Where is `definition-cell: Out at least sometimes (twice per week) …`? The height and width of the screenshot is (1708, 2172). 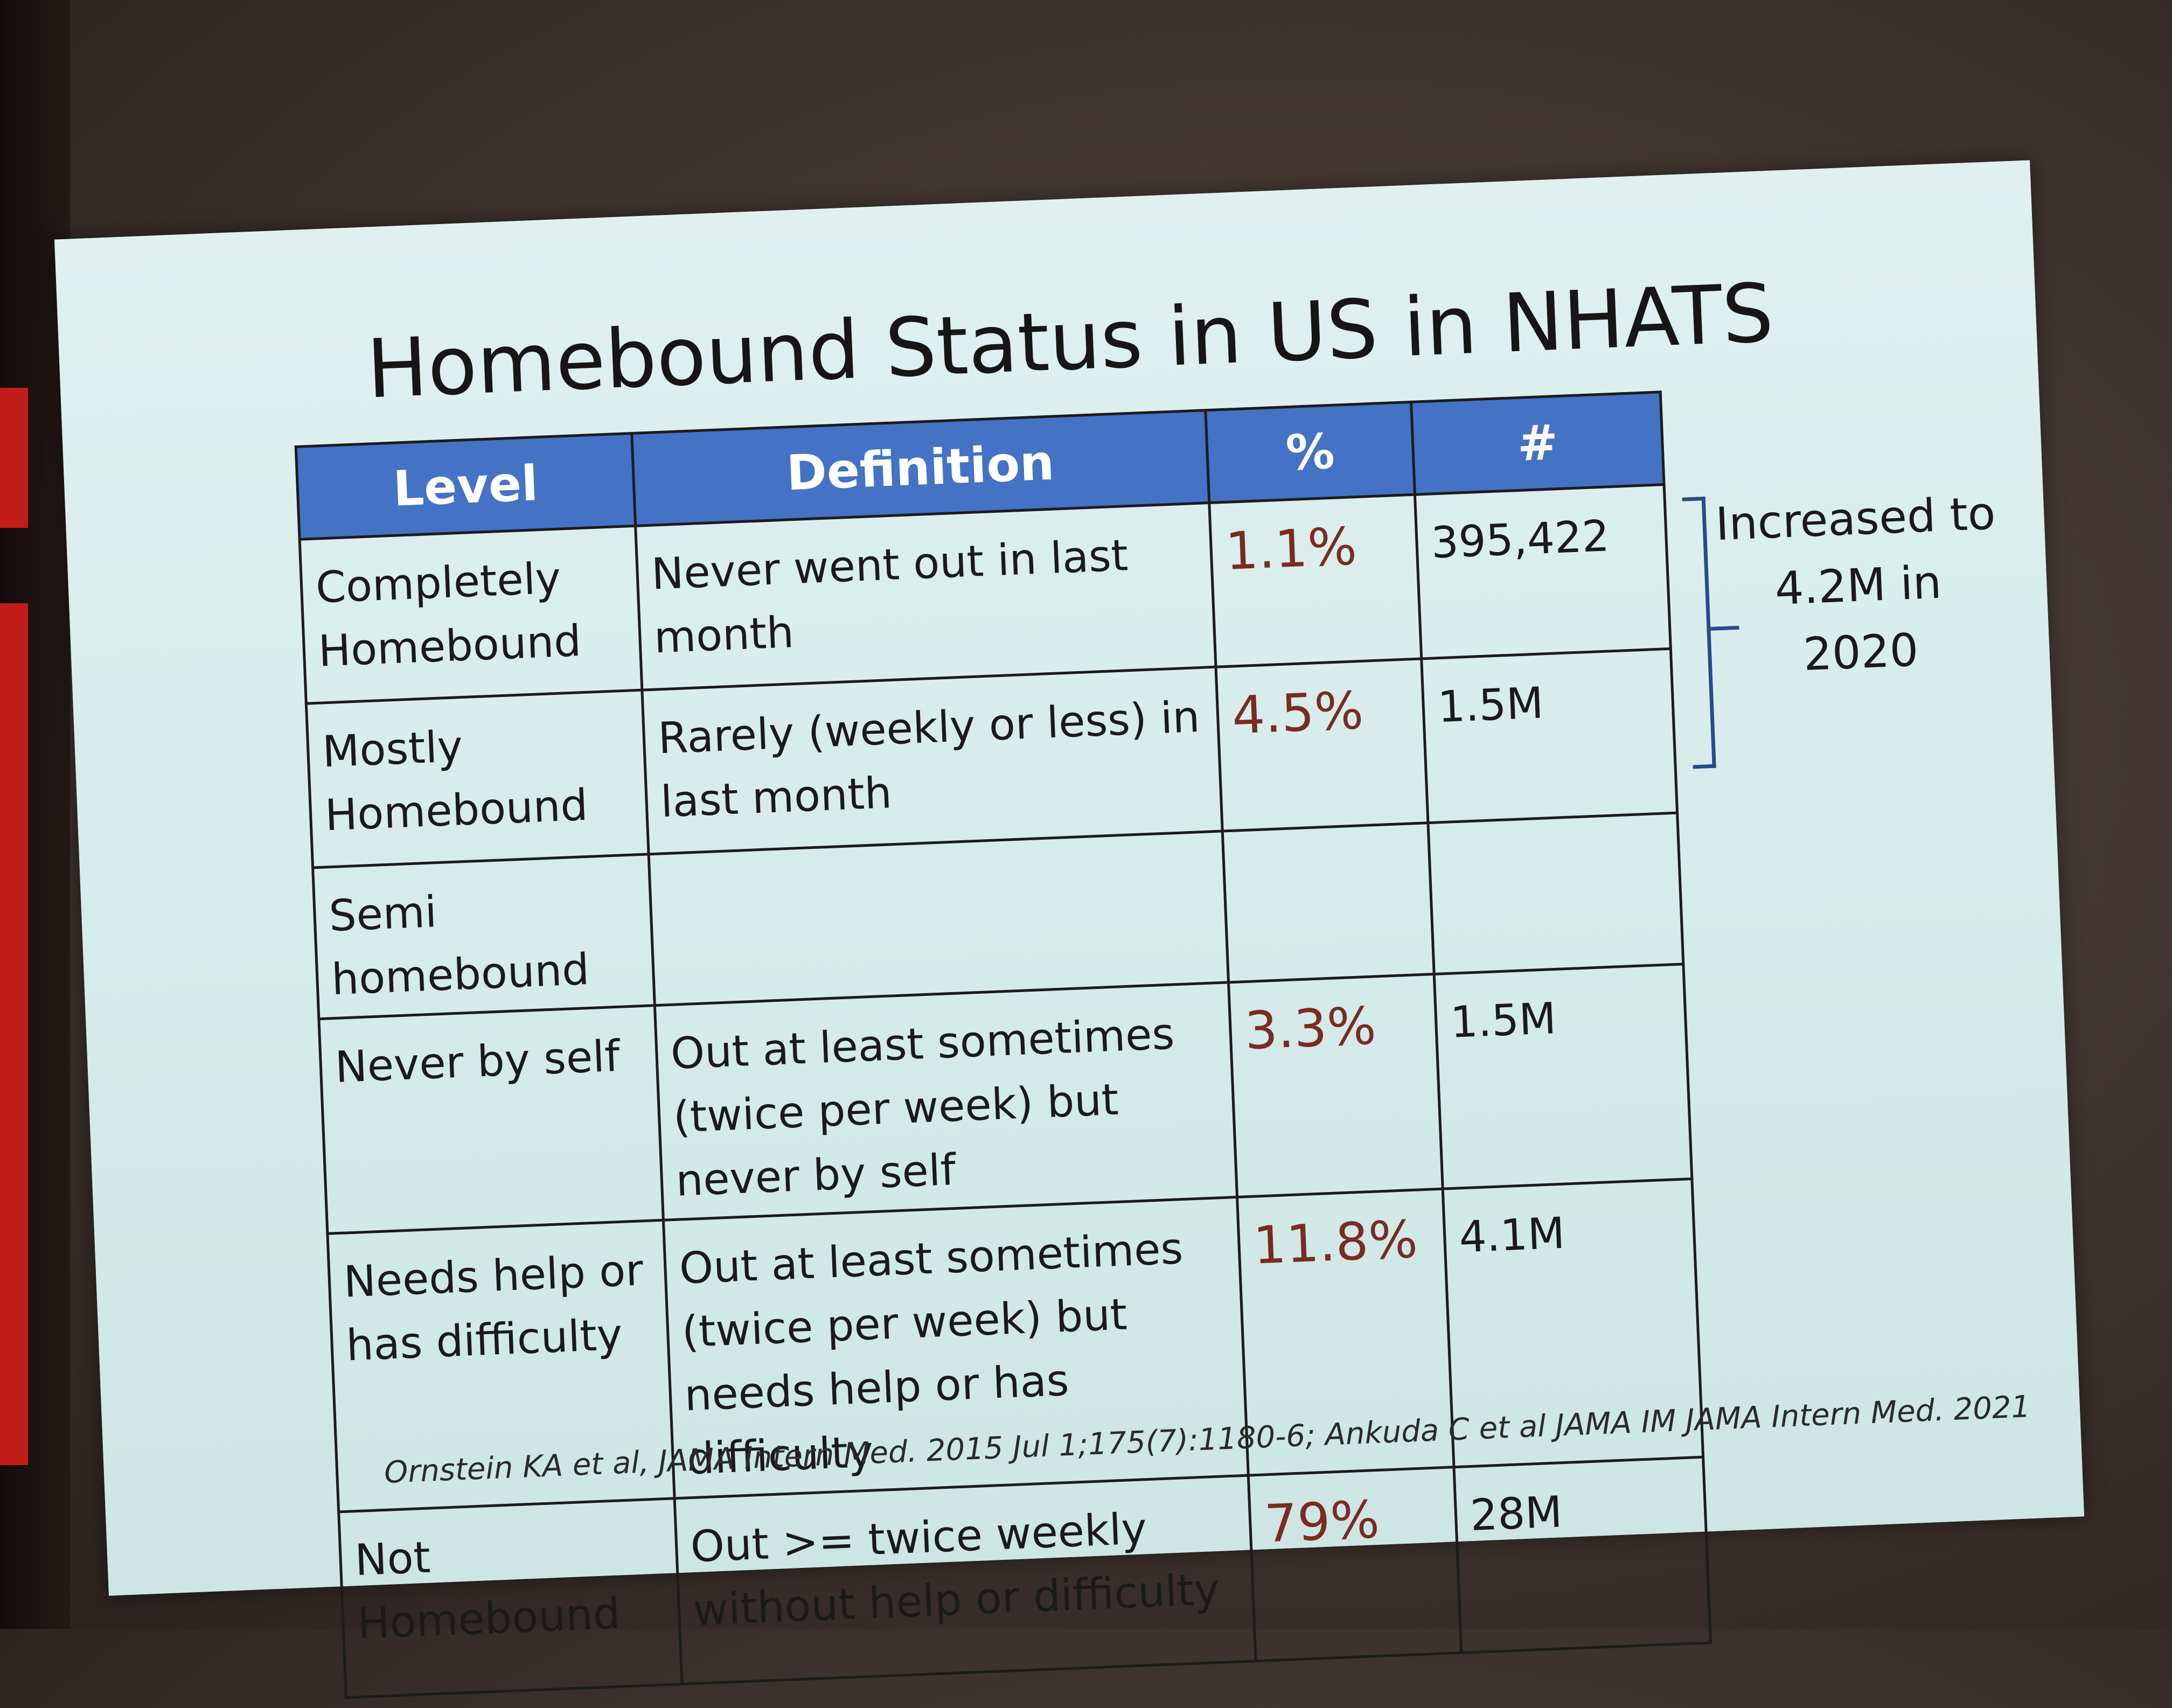 definition-cell: Out at least sometimes (twice per week) … is located at coordinates (946, 1101).